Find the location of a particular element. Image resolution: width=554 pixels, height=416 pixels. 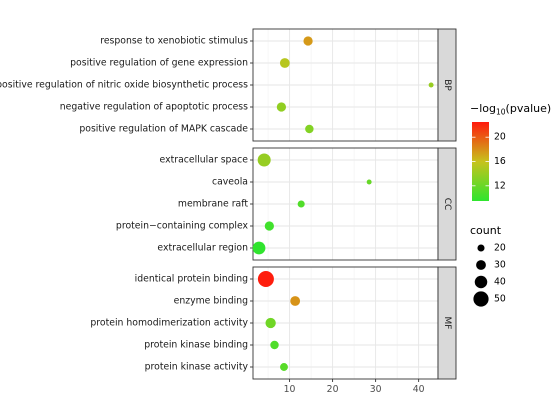

term-label: response to xenobiotic stimulus is located at coordinates (174, 41).